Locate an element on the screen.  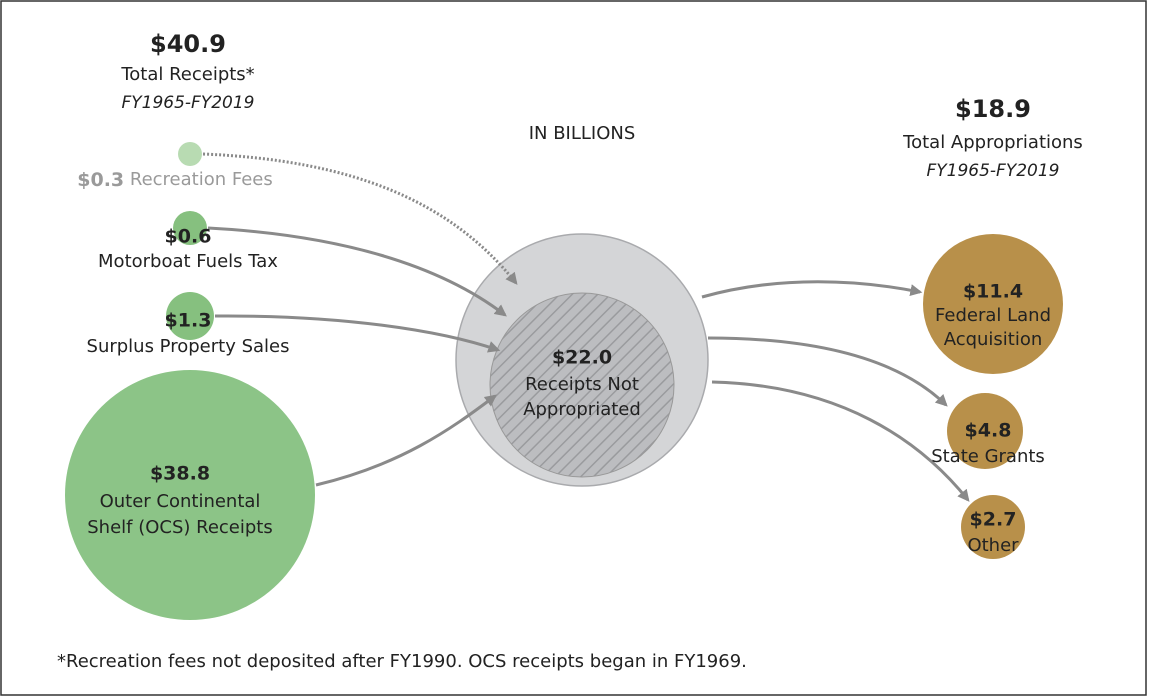
total-amount: $18.9 is located at coordinates (993, 109).